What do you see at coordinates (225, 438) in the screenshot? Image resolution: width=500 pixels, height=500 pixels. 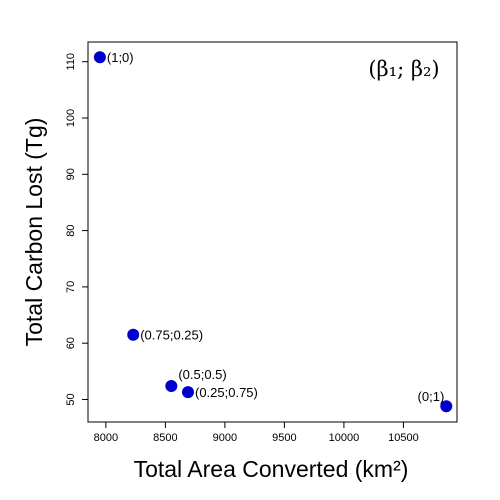 I see `x-tick-label: 9000` at bounding box center [225, 438].